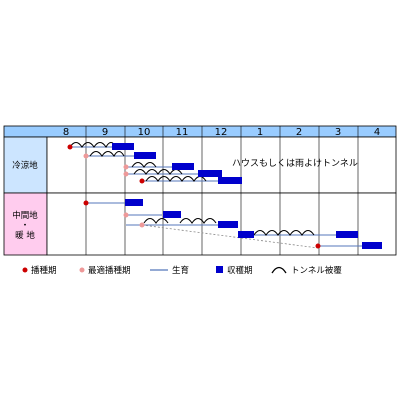 The width and height of the screenshot is (400, 400). What do you see at coordinates (377, 132) in the screenshot?
I see `month-label: 4` at bounding box center [377, 132].